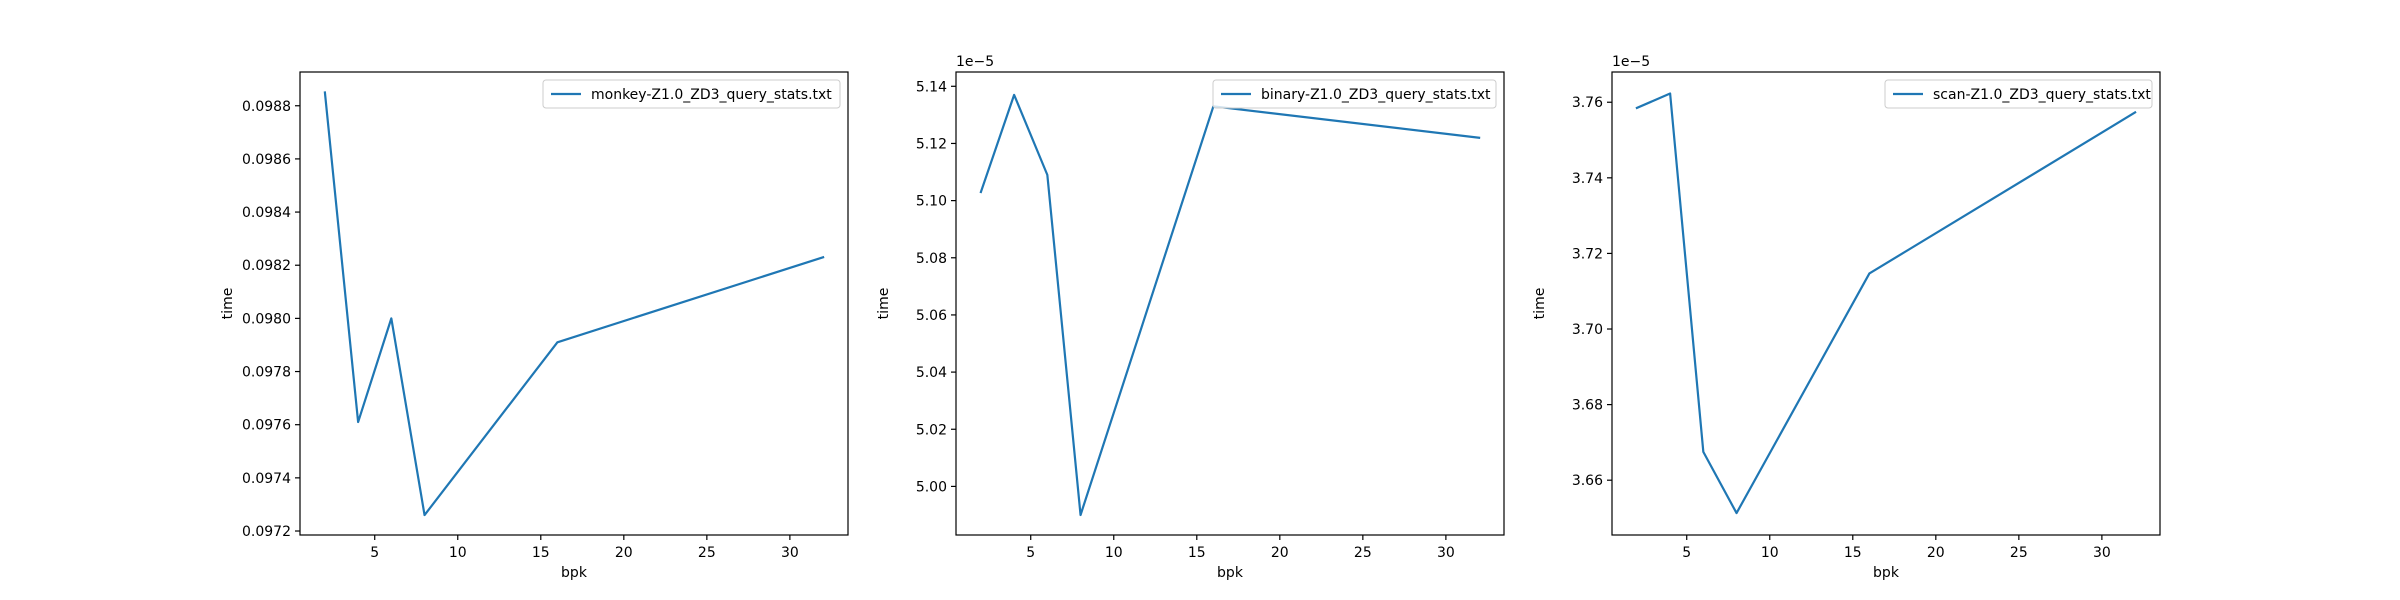 This screenshot has width=2400, height=600. I want to click on y-tick-label: 5.10, so click(931, 202).